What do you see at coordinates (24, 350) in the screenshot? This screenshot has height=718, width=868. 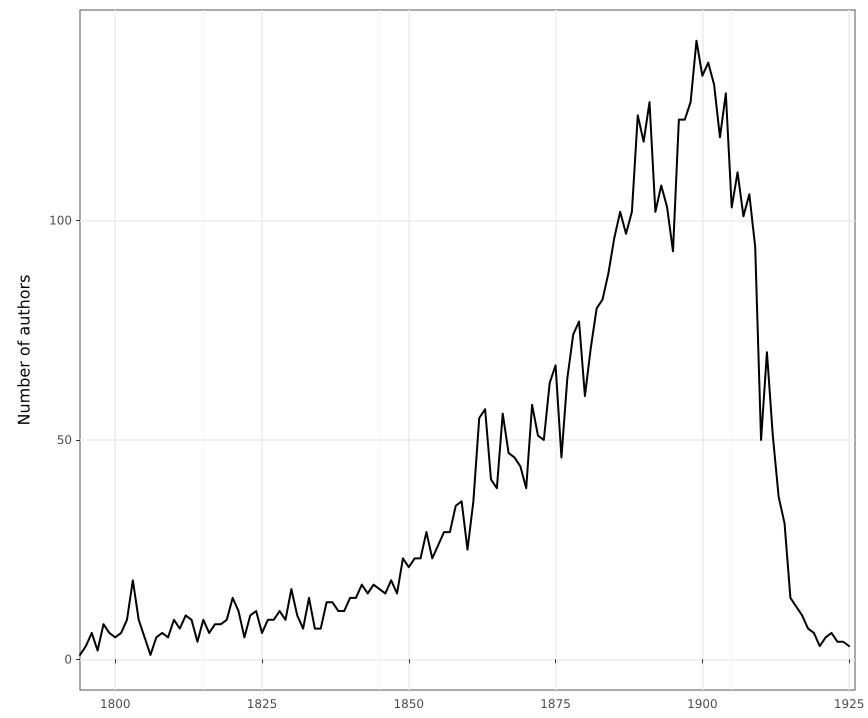 I see `y-axis-title: Number of authors` at bounding box center [24, 350].